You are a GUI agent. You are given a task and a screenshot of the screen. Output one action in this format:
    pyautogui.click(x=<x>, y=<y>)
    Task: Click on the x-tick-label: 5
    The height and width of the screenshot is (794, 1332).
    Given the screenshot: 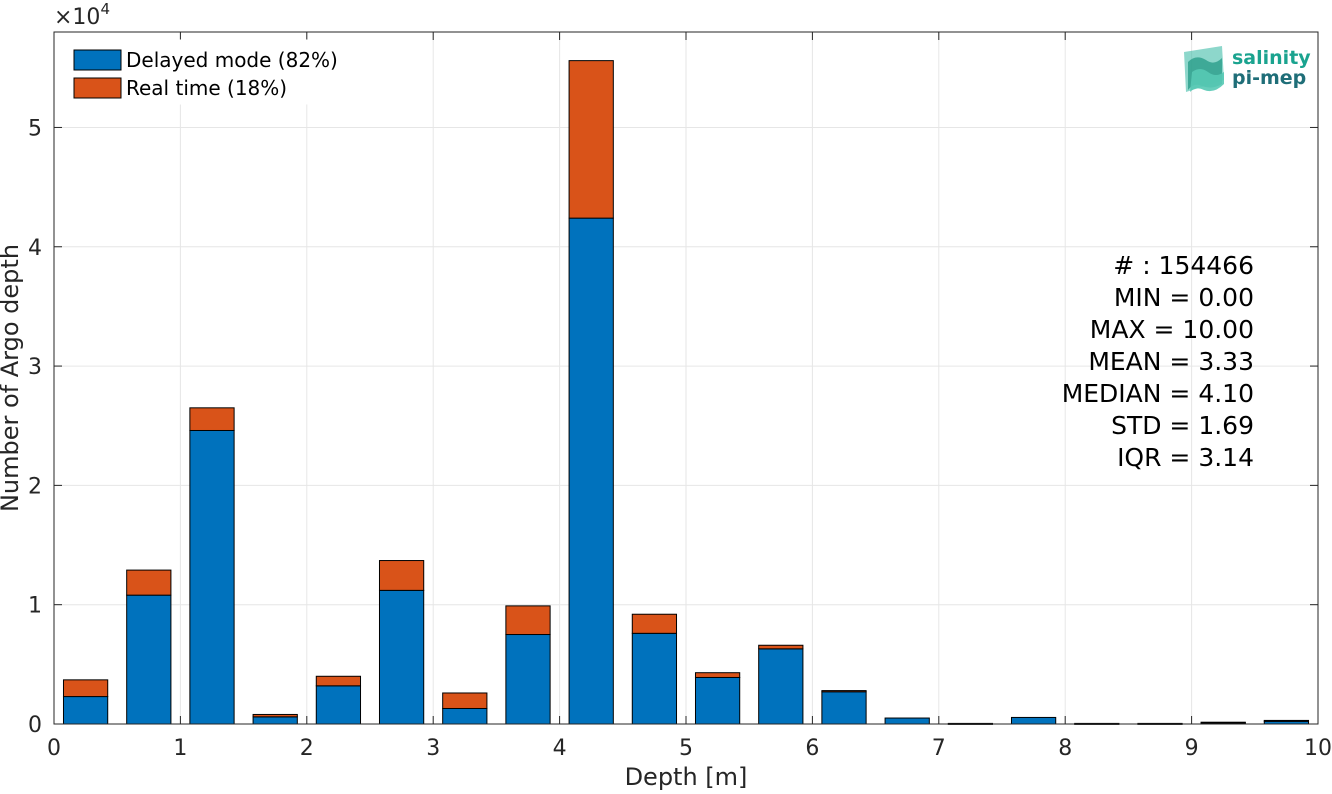 What is the action you would take?
    pyautogui.click(x=686, y=748)
    